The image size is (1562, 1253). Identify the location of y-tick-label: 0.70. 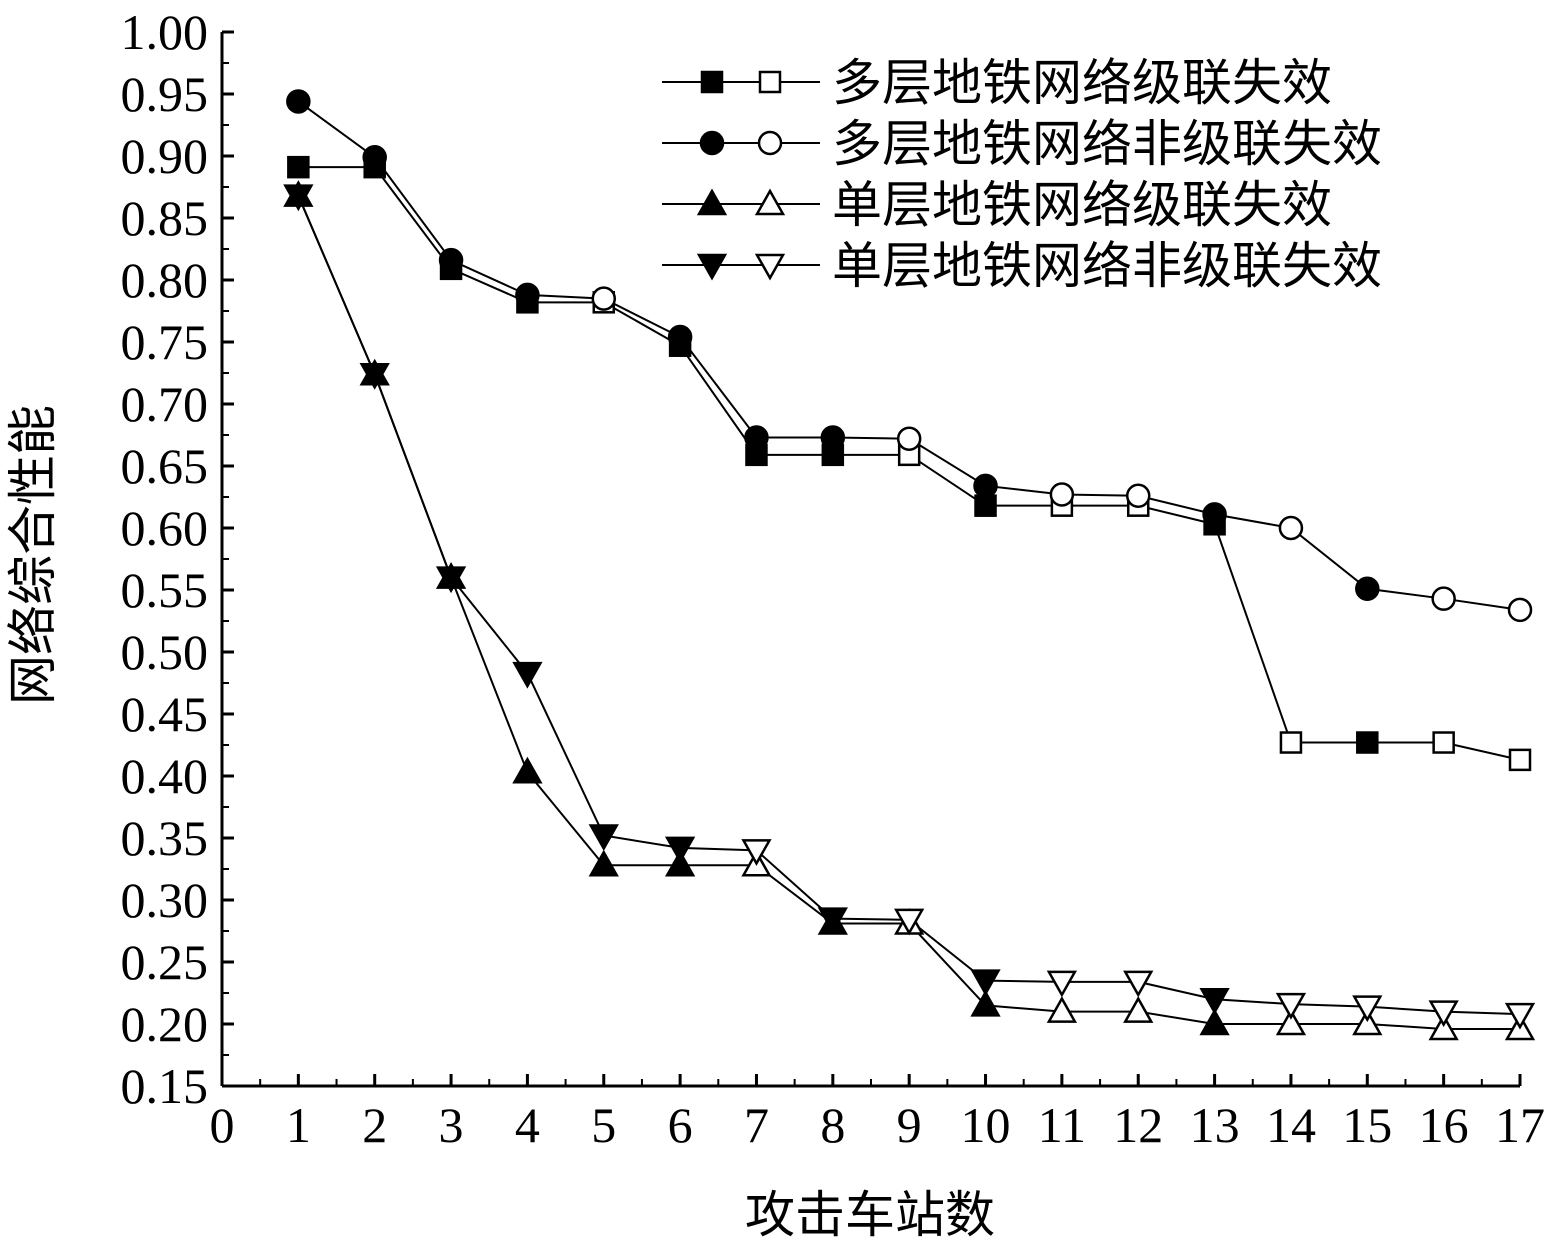
(165, 404).